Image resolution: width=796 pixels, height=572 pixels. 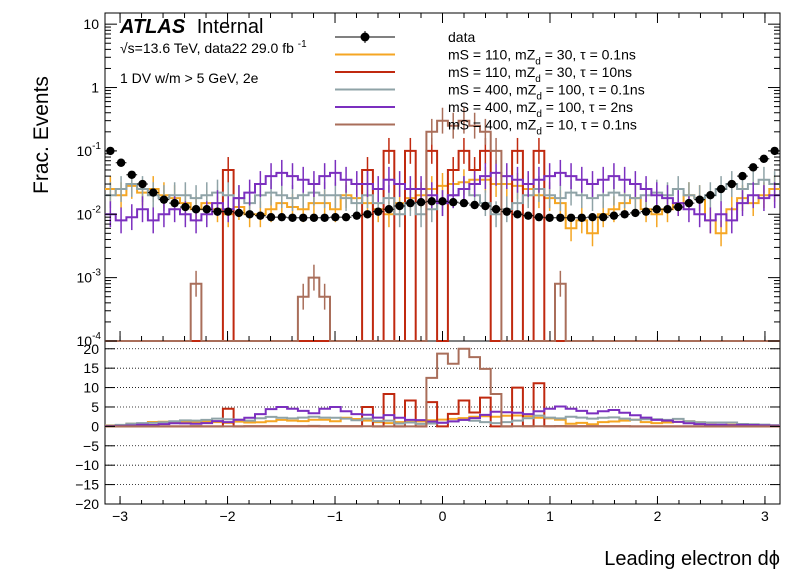 What do you see at coordinates (89, 340) in the screenshot?
I see `y-tick-label: 10⁻⁴` at bounding box center [89, 340].